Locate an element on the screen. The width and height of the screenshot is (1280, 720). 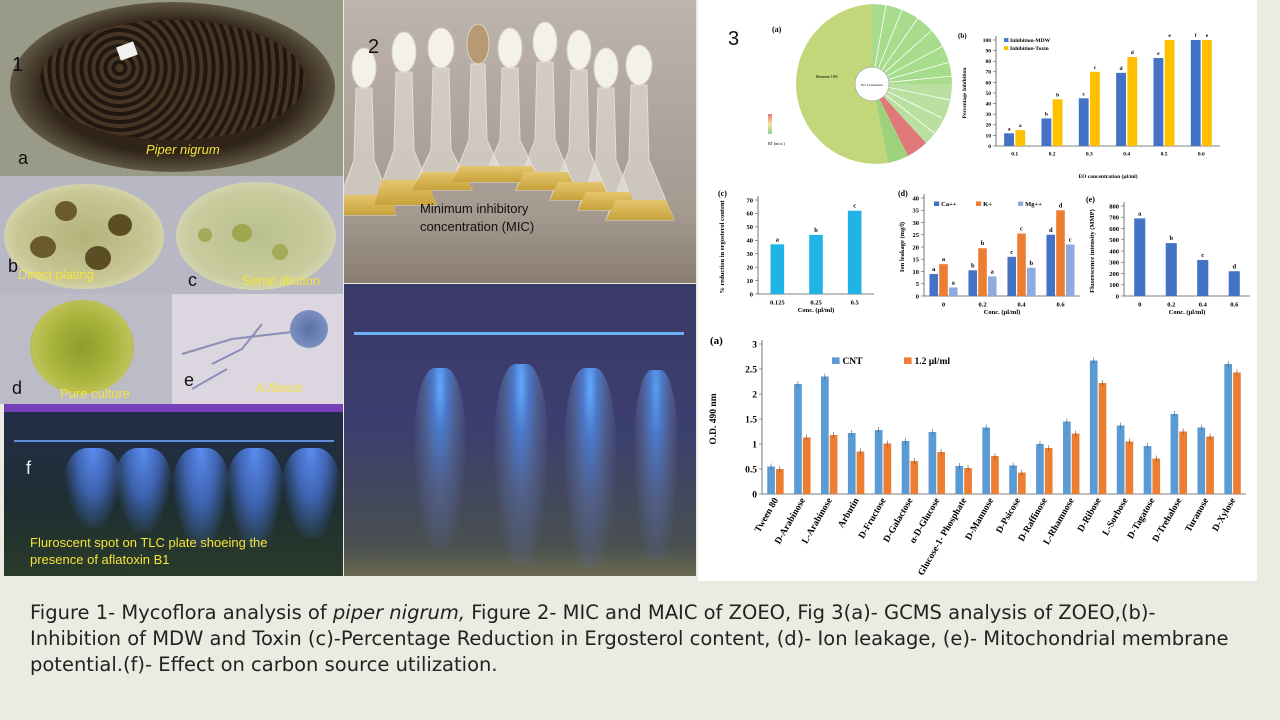
label-pure-culture: Pure culture is located at coordinates (95, 393).